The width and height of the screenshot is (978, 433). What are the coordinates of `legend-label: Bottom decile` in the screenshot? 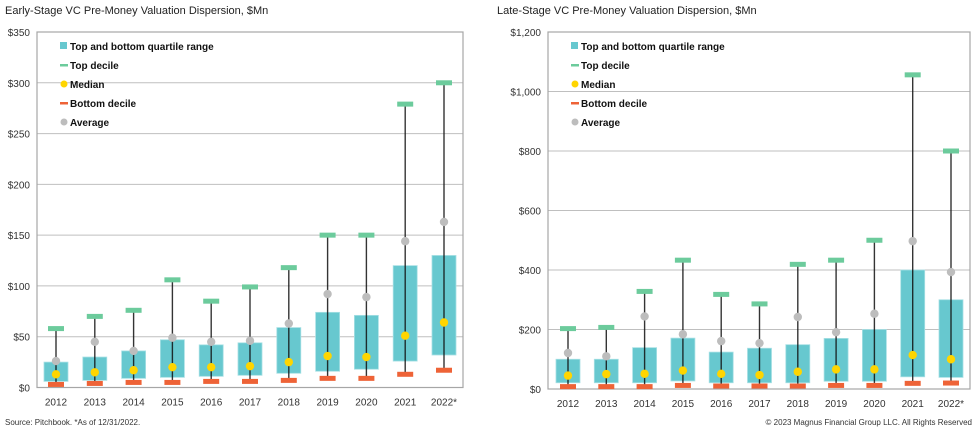 It's located at (614, 104).